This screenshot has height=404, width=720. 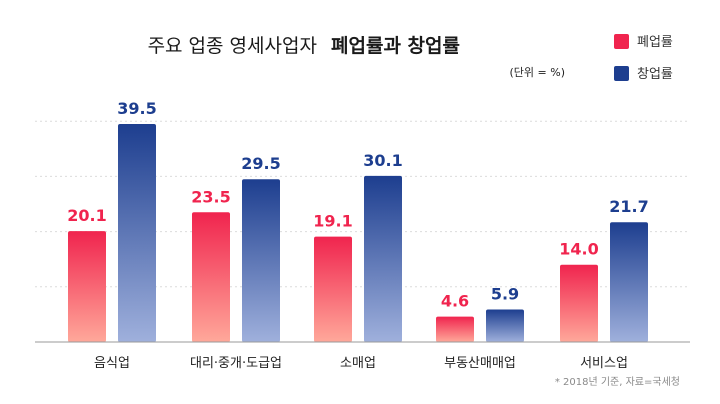 I want to click on legend-label: 창업률, so click(x=655, y=74).